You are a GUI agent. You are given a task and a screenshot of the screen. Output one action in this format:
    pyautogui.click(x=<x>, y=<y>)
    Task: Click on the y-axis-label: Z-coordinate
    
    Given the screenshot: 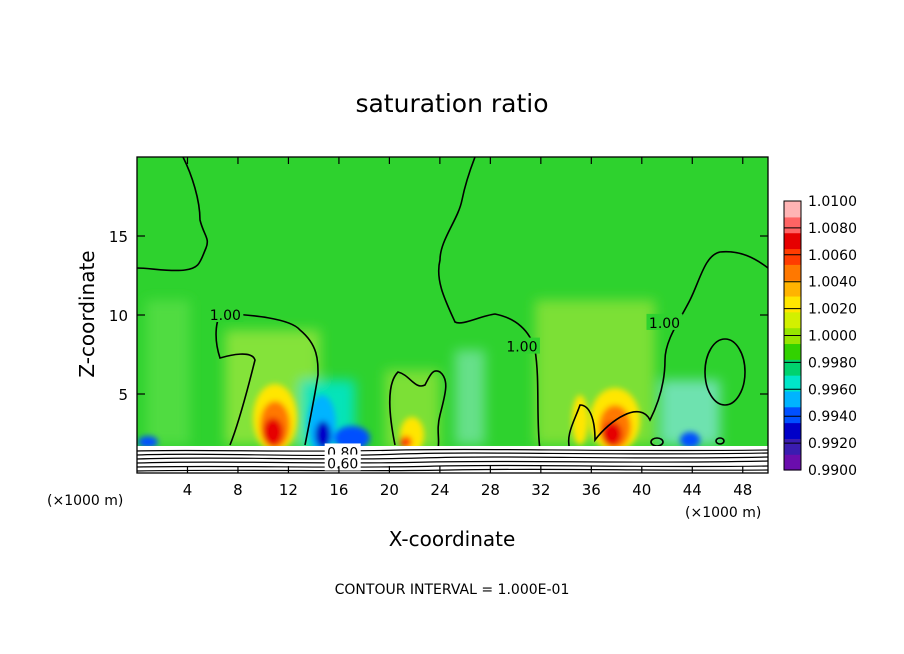 What is the action you would take?
    pyautogui.click(x=87, y=313)
    